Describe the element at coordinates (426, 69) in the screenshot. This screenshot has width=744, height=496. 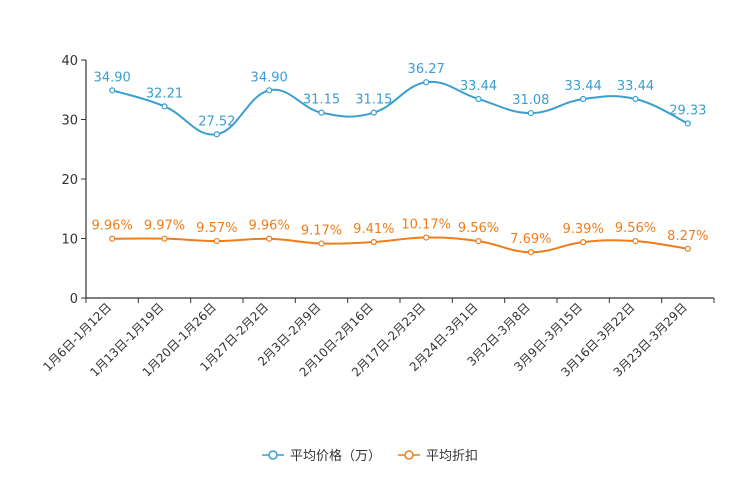
I see `data-label: 36.27` at that location.